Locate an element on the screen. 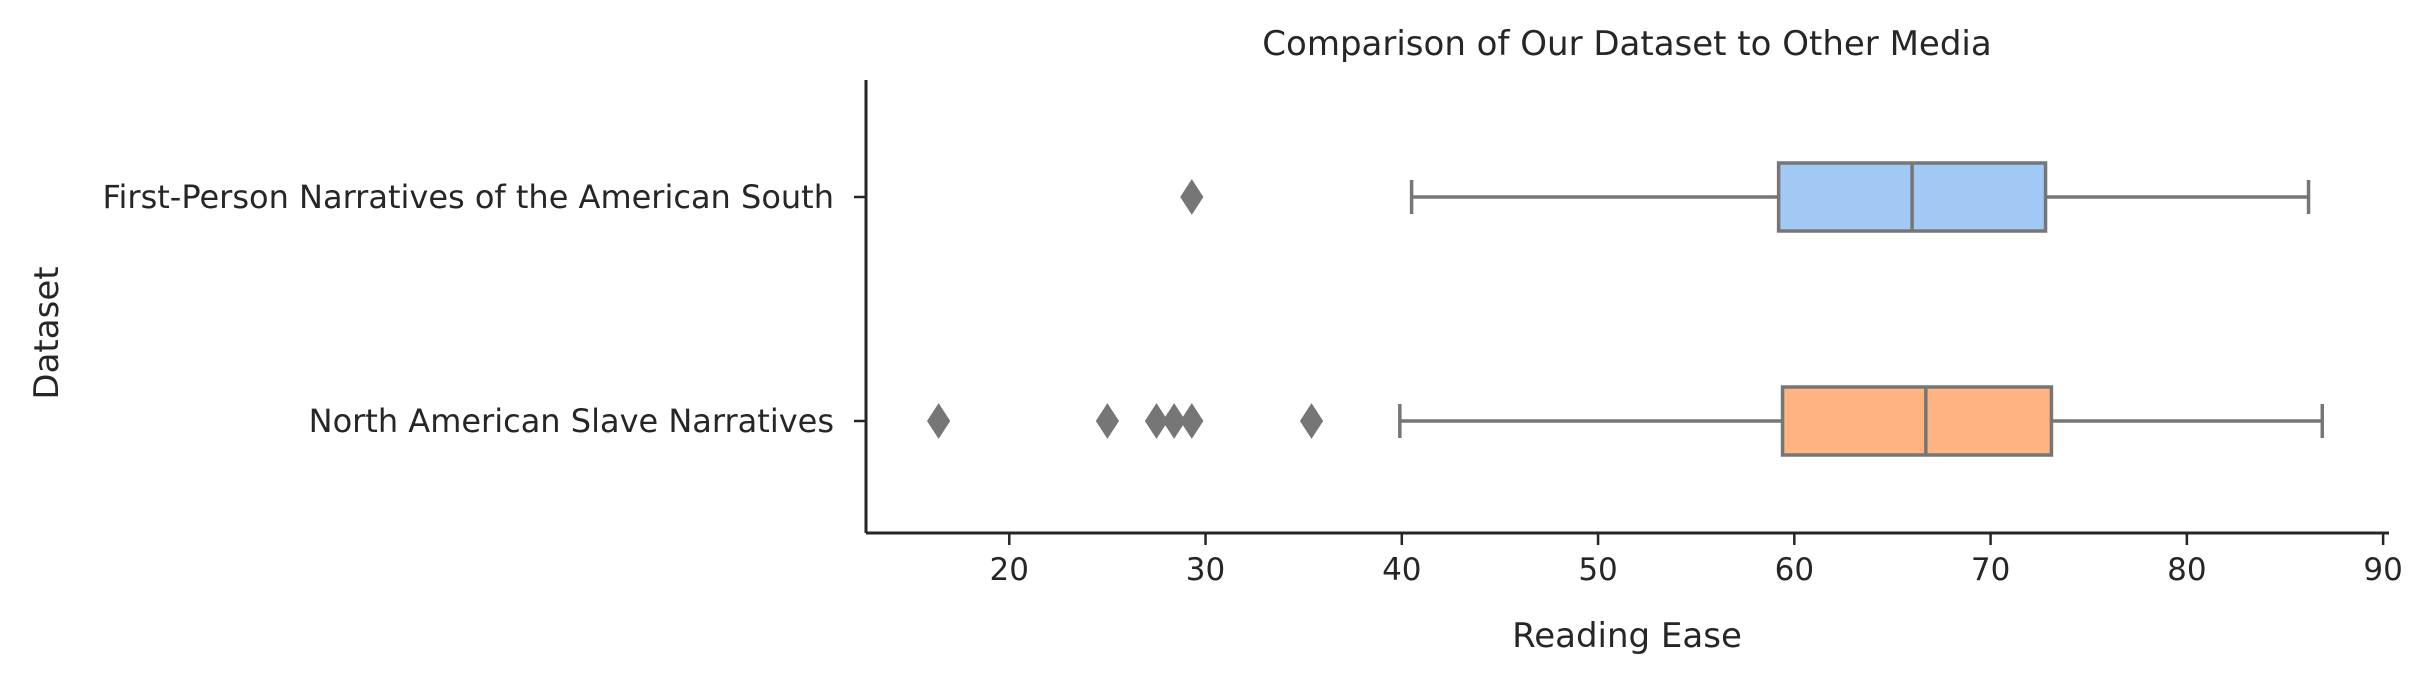  x-tick-label: 60 is located at coordinates (1794, 570).